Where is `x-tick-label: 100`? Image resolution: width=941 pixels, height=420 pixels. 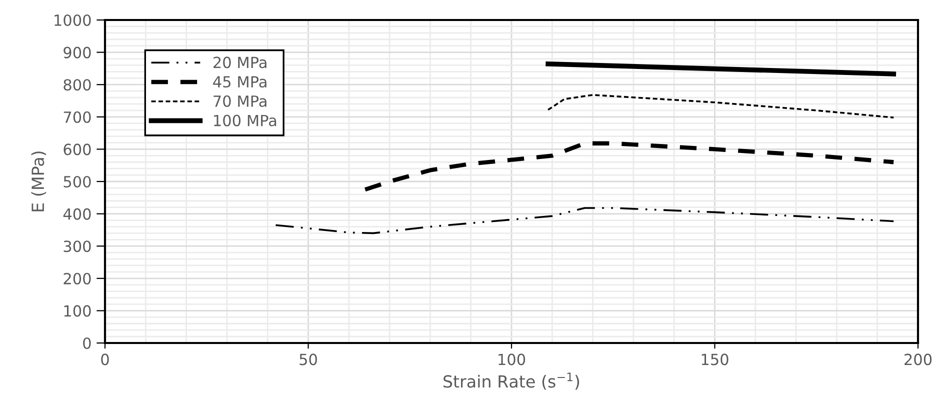
x-tick-label: 100 is located at coordinates (512, 360).